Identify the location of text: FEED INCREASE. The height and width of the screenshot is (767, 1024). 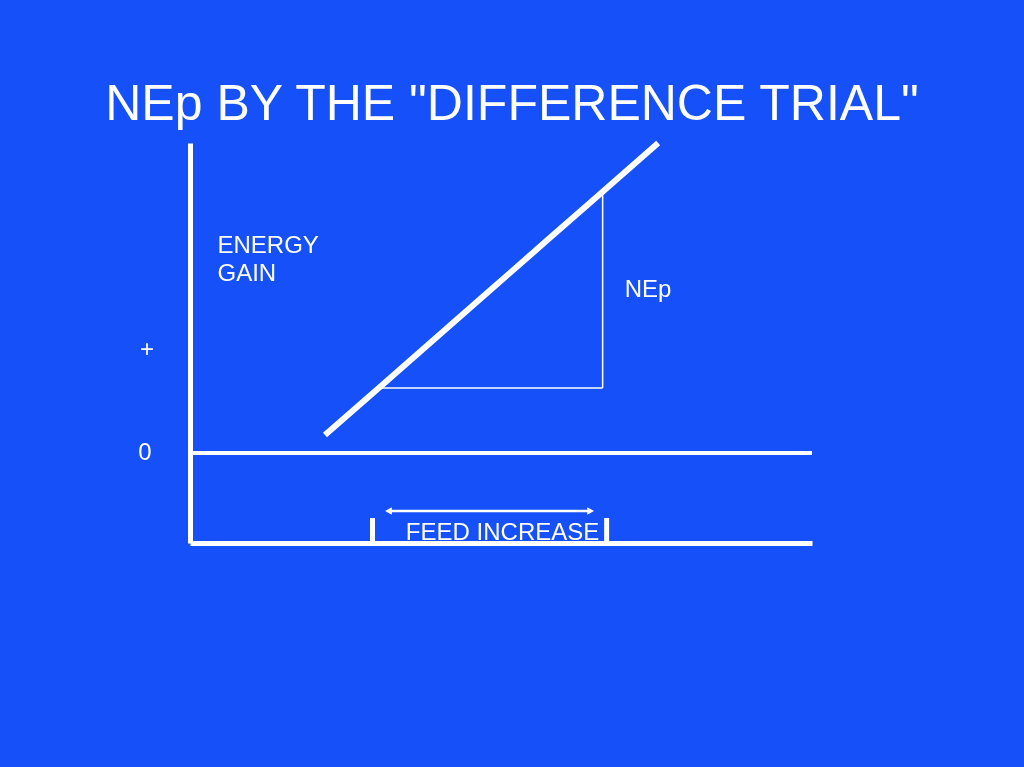
(502, 531).